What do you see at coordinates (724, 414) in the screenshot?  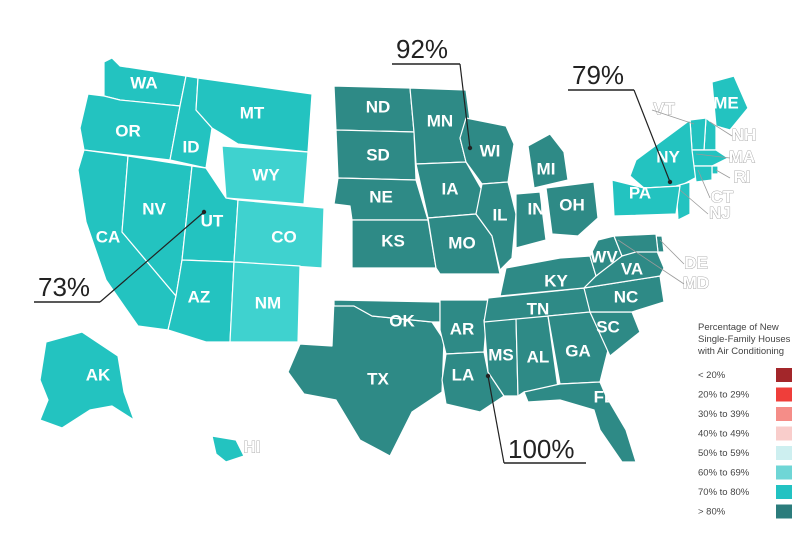 I see `legend-label: 30% to 39%` at bounding box center [724, 414].